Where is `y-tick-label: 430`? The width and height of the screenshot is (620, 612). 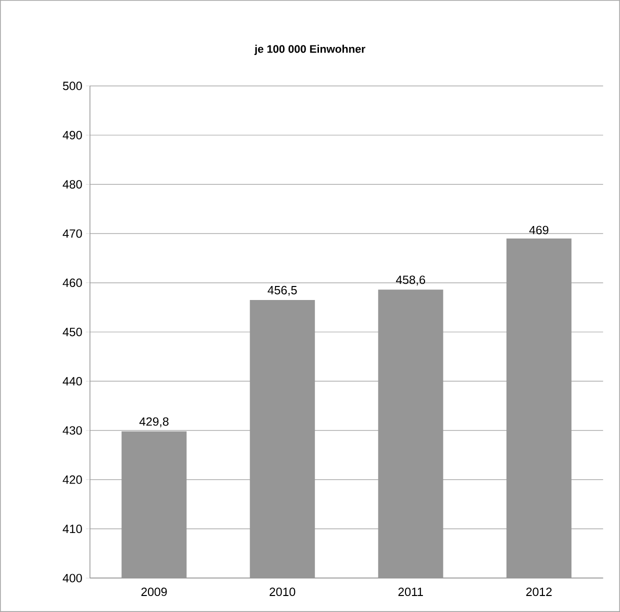 y-tick-label: 430 is located at coordinates (72, 430).